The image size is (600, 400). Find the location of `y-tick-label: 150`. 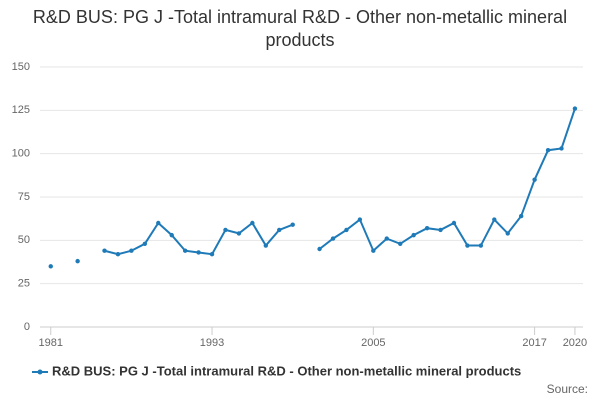

y-tick-label: 150 is located at coordinates (21, 67).